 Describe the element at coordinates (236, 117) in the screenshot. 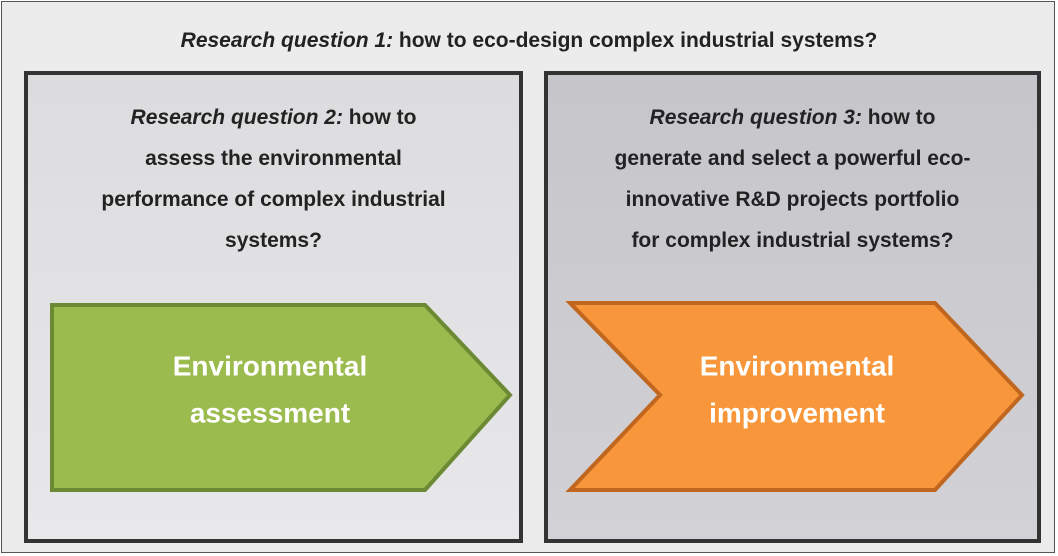

I see `question-label: Research question 2:` at that location.